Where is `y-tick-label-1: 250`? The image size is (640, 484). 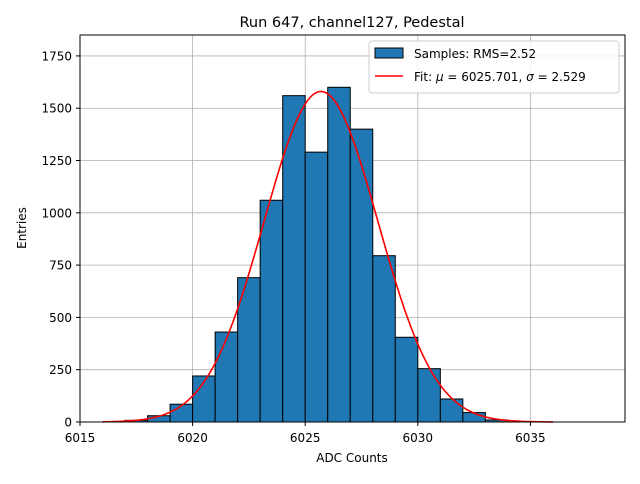 y-tick-label-1: 250 is located at coordinates (60, 370).